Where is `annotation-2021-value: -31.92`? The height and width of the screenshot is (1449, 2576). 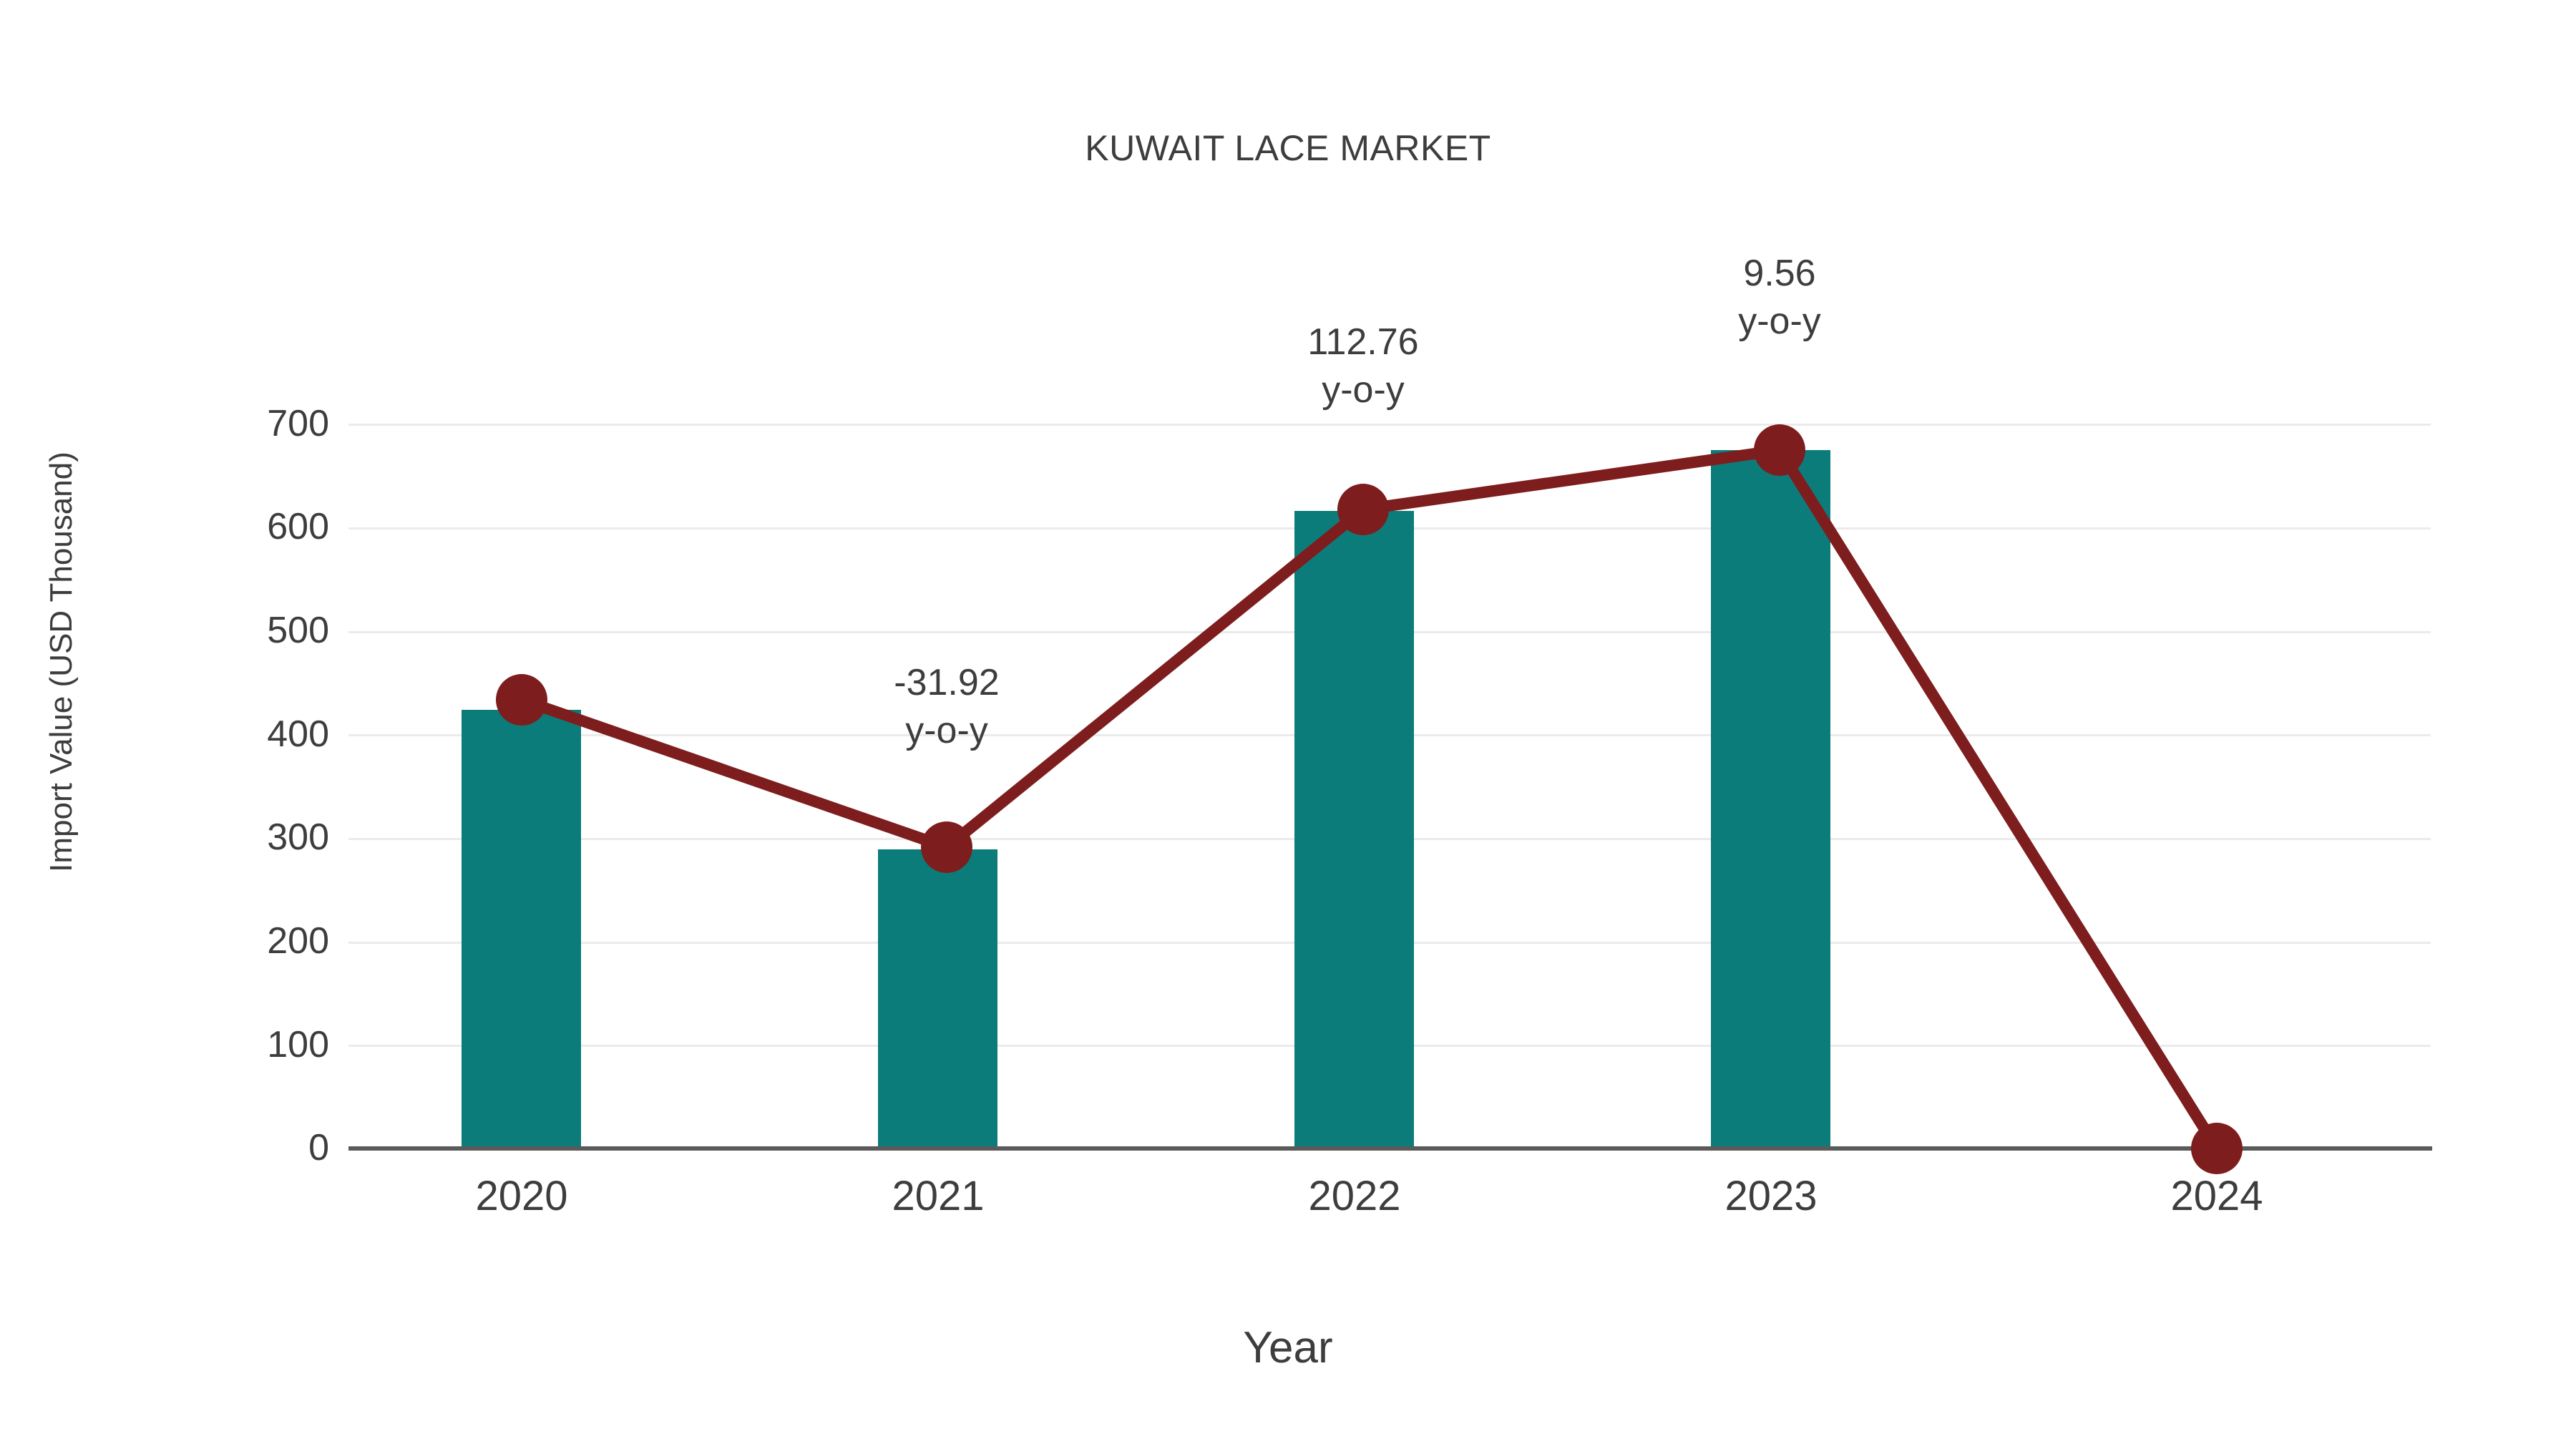 annotation-2021-value: -31.92 is located at coordinates (947, 682).